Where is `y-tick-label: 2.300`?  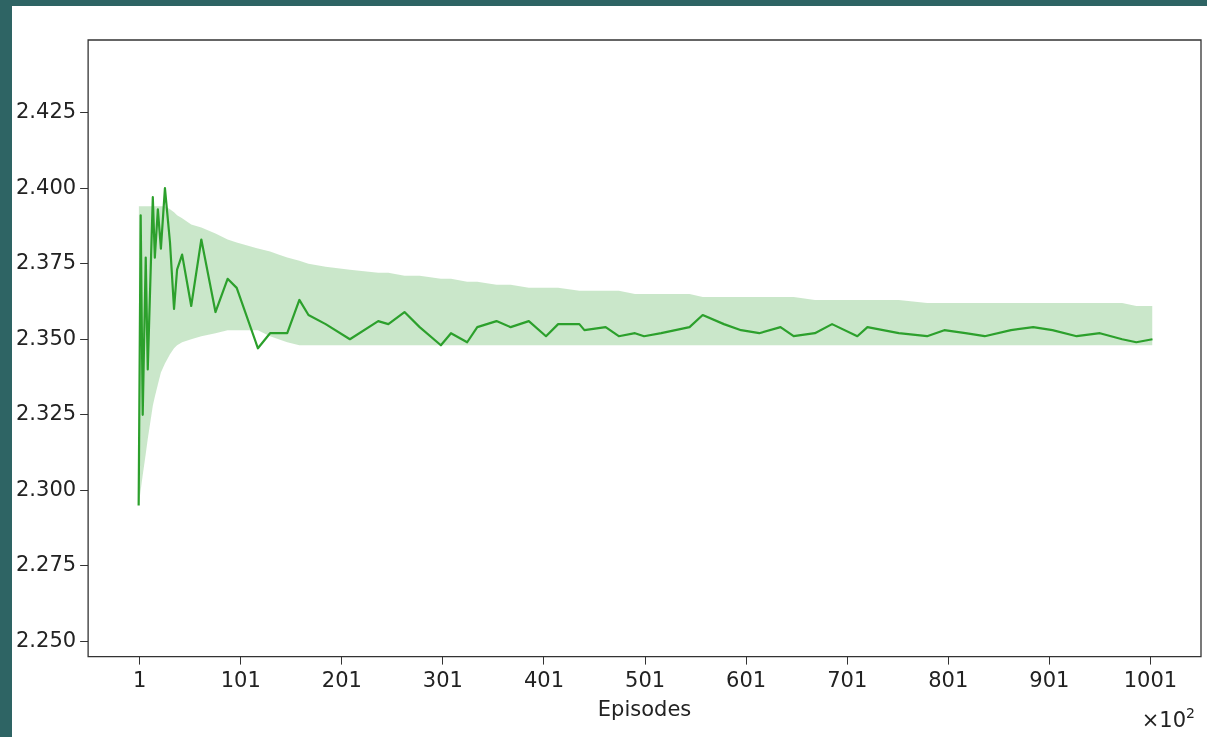 y-tick-label: 2.300 is located at coordinates (46, 488).